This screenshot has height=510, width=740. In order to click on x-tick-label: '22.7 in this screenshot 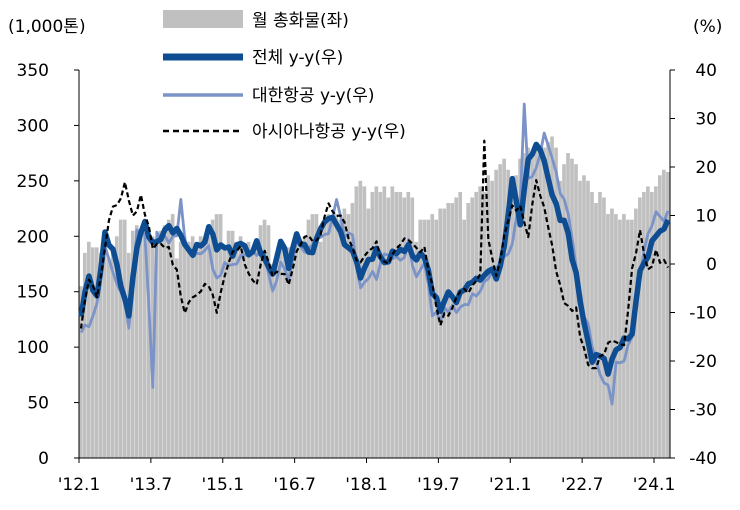, I will do `click(582, 485)`.